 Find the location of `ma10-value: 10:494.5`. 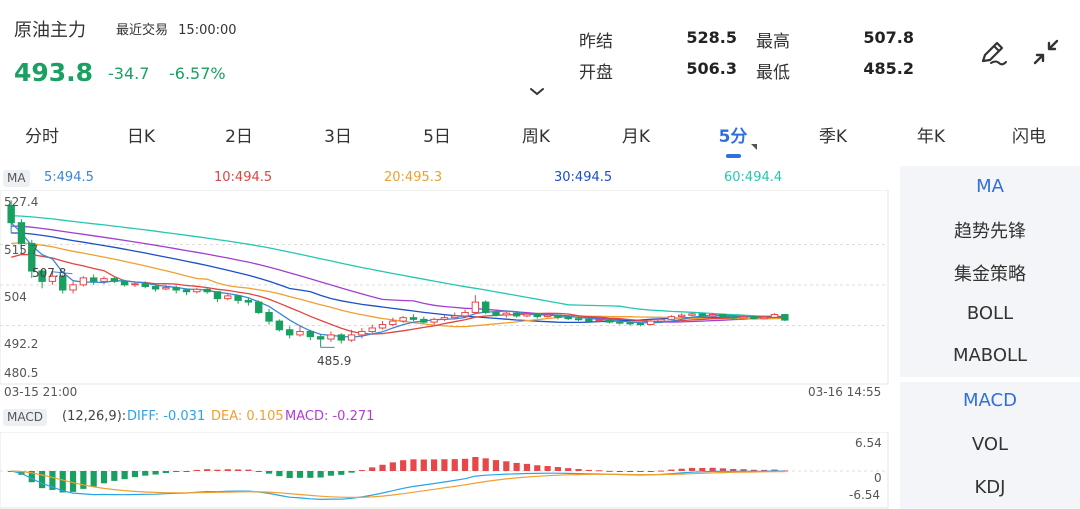

ma10-value: 10:494.5 is located at coordinates (243, 177).